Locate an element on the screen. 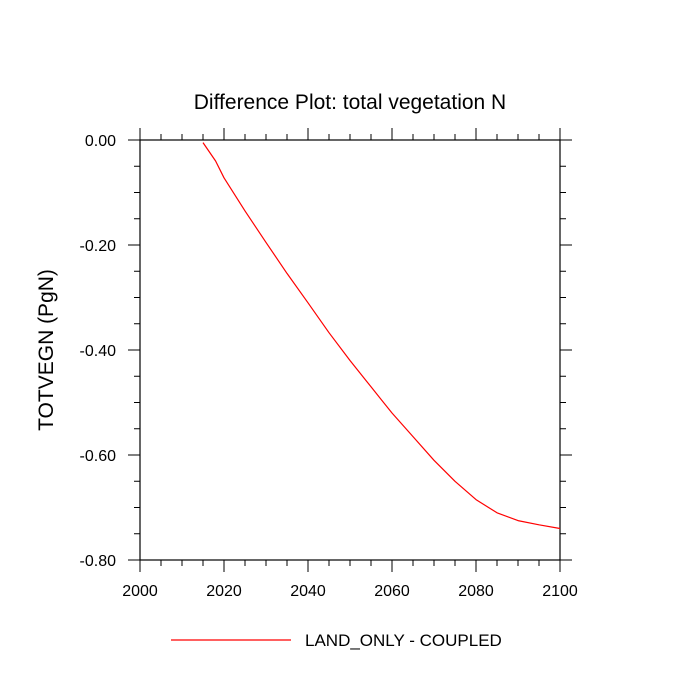 This screenshot has height=700, width=700. x-tick-label: 2100 is located at coordinates (560, 591).